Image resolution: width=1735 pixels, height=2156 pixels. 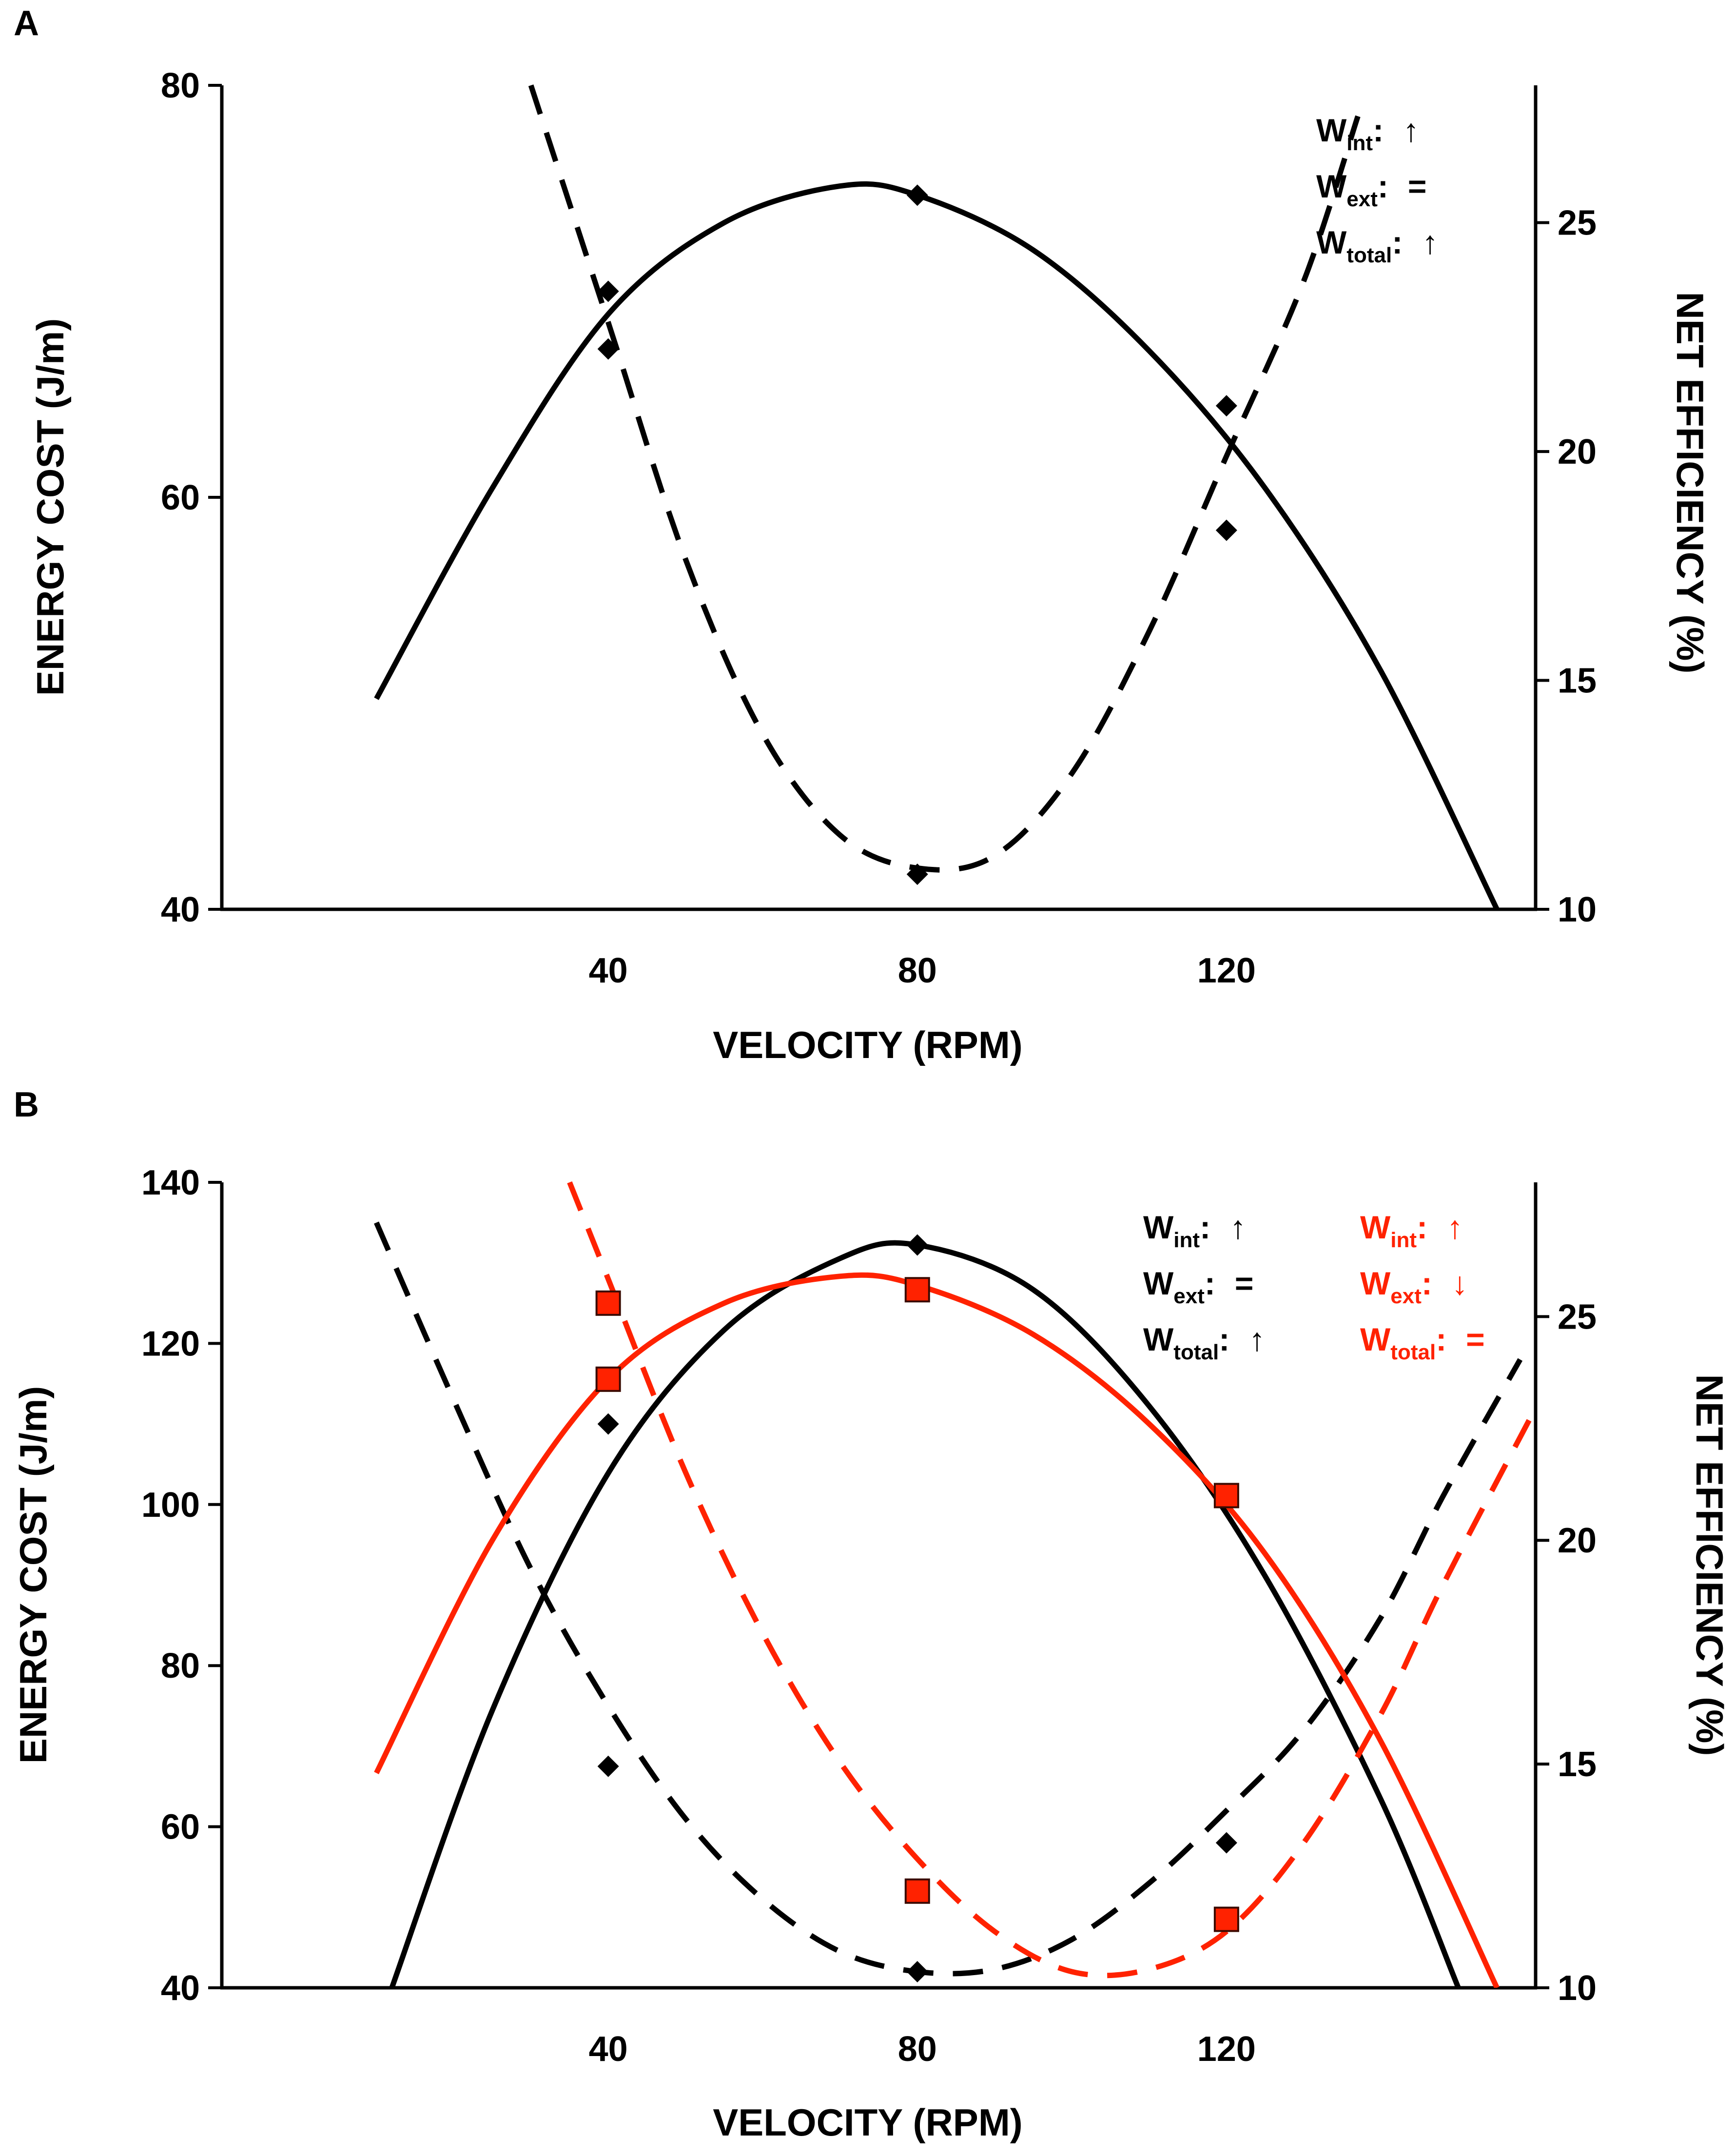 I want to click on work-annotation: Wtotal: =, so click(x=1422, y=1342).